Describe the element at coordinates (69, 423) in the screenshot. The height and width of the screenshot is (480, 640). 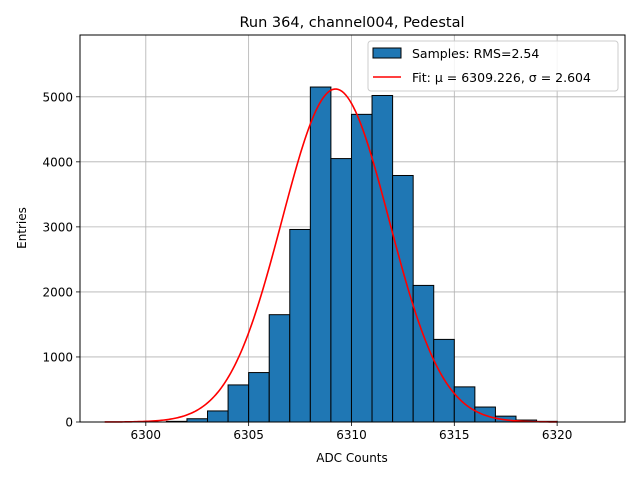
I see `y-tick-label: 0` at that location.